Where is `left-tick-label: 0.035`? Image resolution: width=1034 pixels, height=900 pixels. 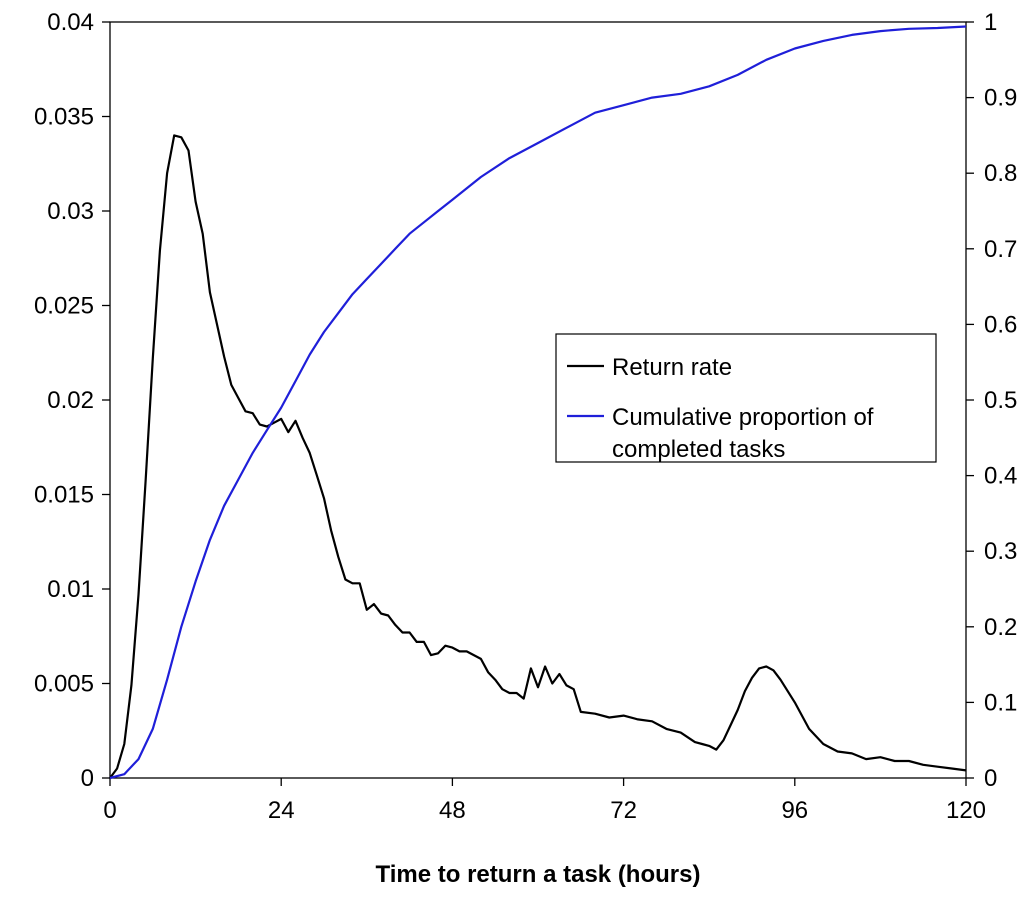 left-tick-label: 0.035 is located at coordinates (64, 117).